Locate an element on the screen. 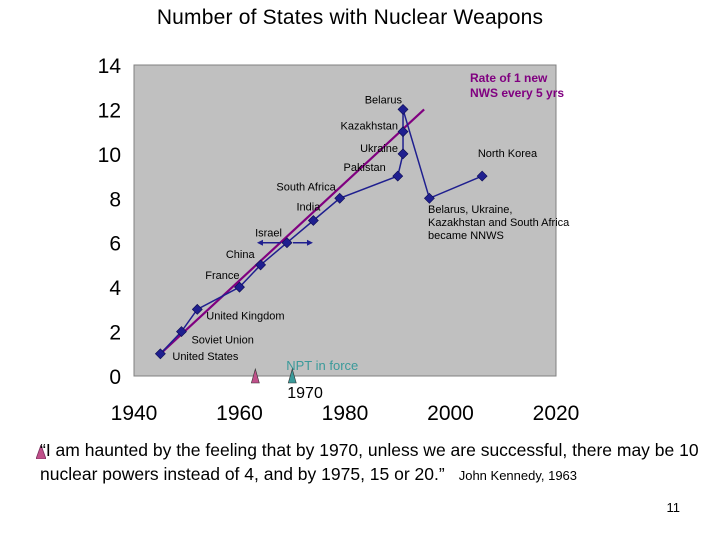  trend-annotation-line2: NWS every 5 yrs is located at coordinates (517, 93).